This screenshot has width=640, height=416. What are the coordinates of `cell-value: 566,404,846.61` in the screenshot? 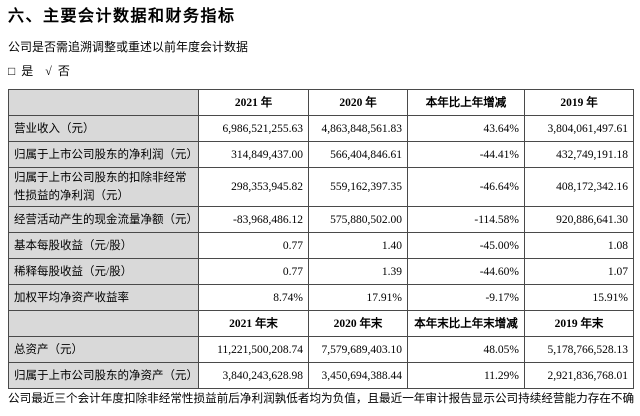 It's located at (358, 154).